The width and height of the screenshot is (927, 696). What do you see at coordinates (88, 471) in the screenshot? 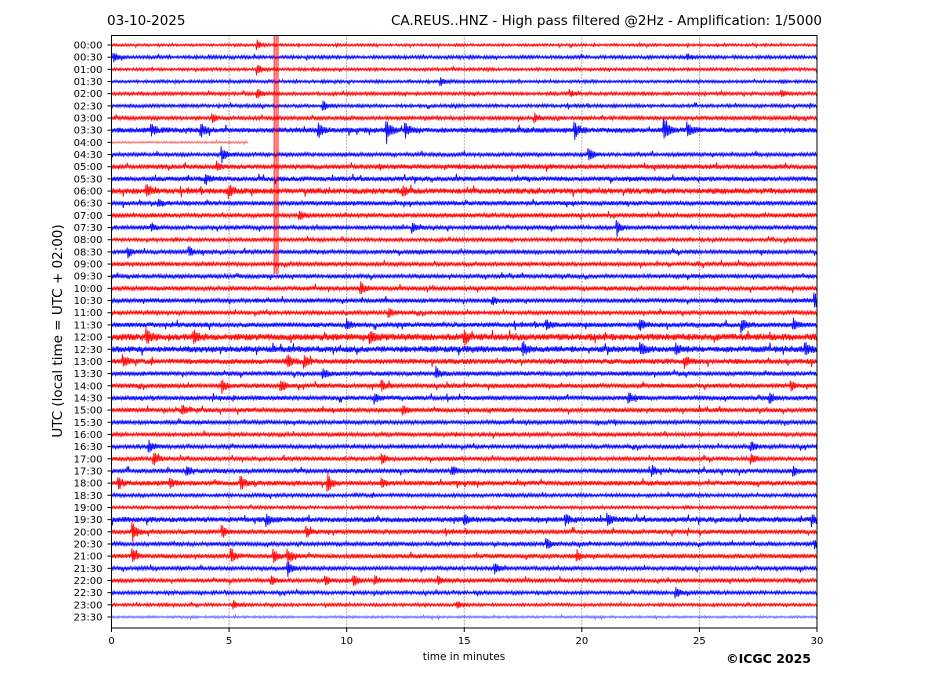
I see `y-tick-label: 17:30` at bounding box center [88, 471].